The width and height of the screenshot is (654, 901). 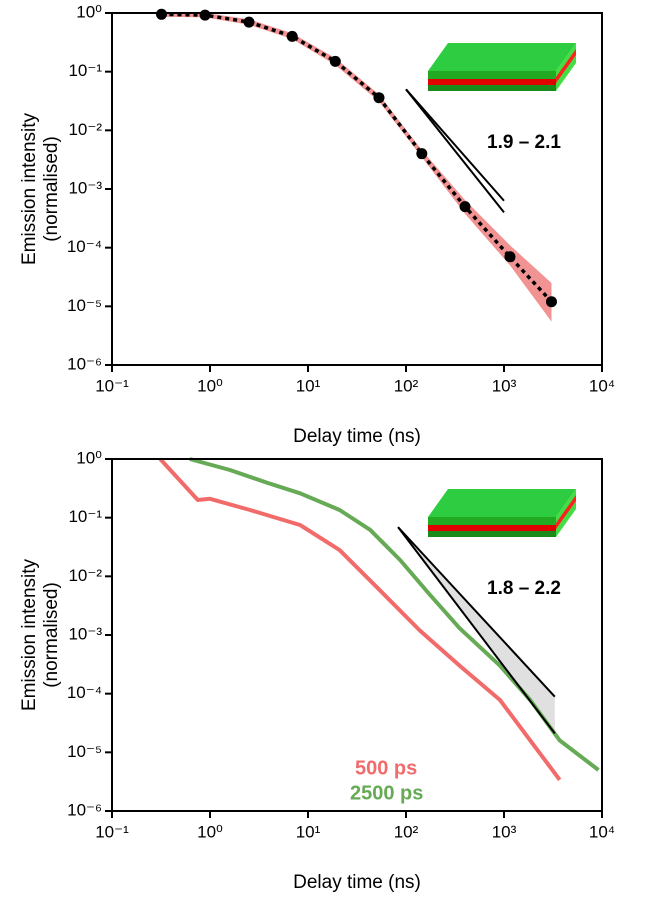 I want to click on annotation: 1.9 – 2.1, so click(x=524, y=142).